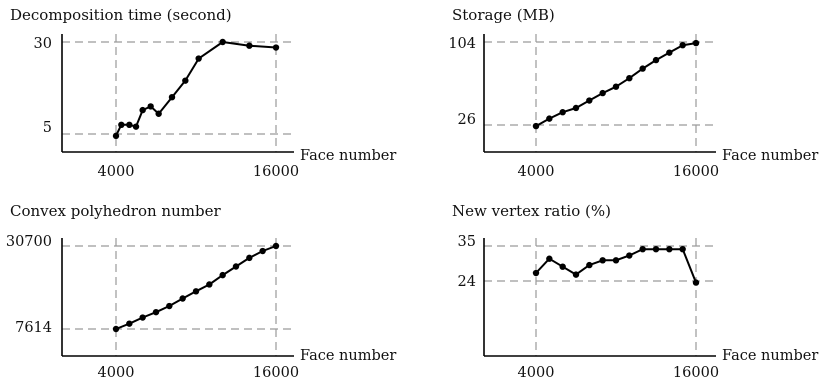 The height and width of the screenshot is (384, 822). Describe the element at coordinates (121, 15) in the screenshot. I see `chart-title: Decomposition time (second)` at that location.